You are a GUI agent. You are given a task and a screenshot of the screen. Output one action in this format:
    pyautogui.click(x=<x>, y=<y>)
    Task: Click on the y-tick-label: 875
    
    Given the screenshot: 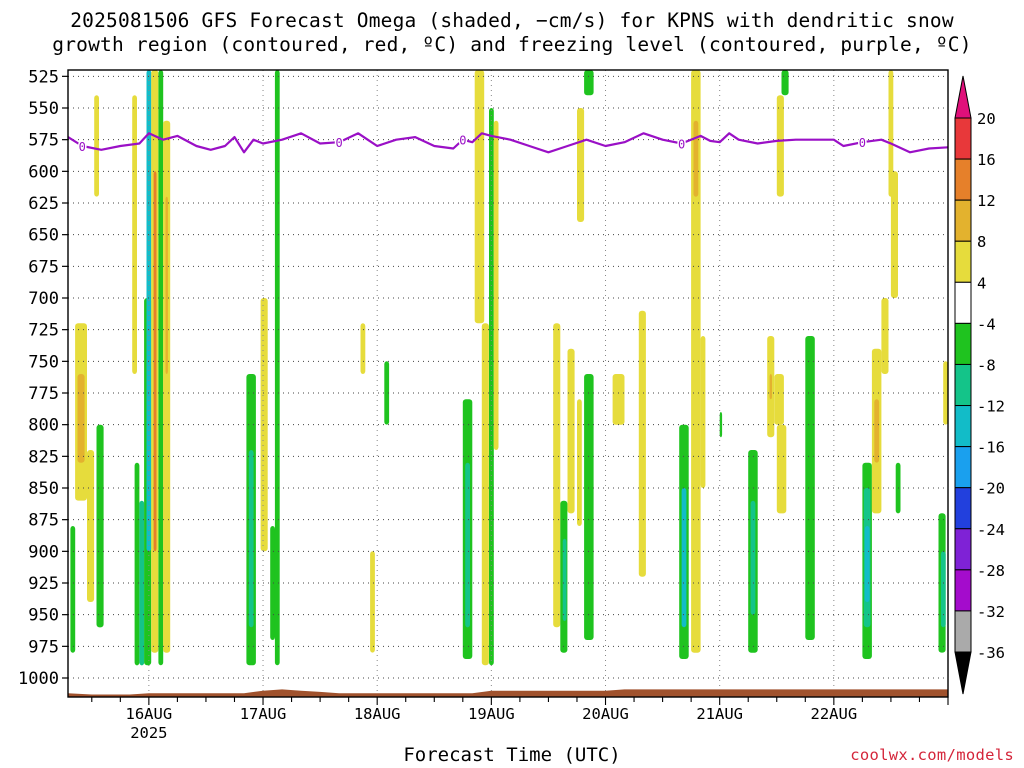 What is the action you would take?
    pyautogui.click(x=43, y=521)
    